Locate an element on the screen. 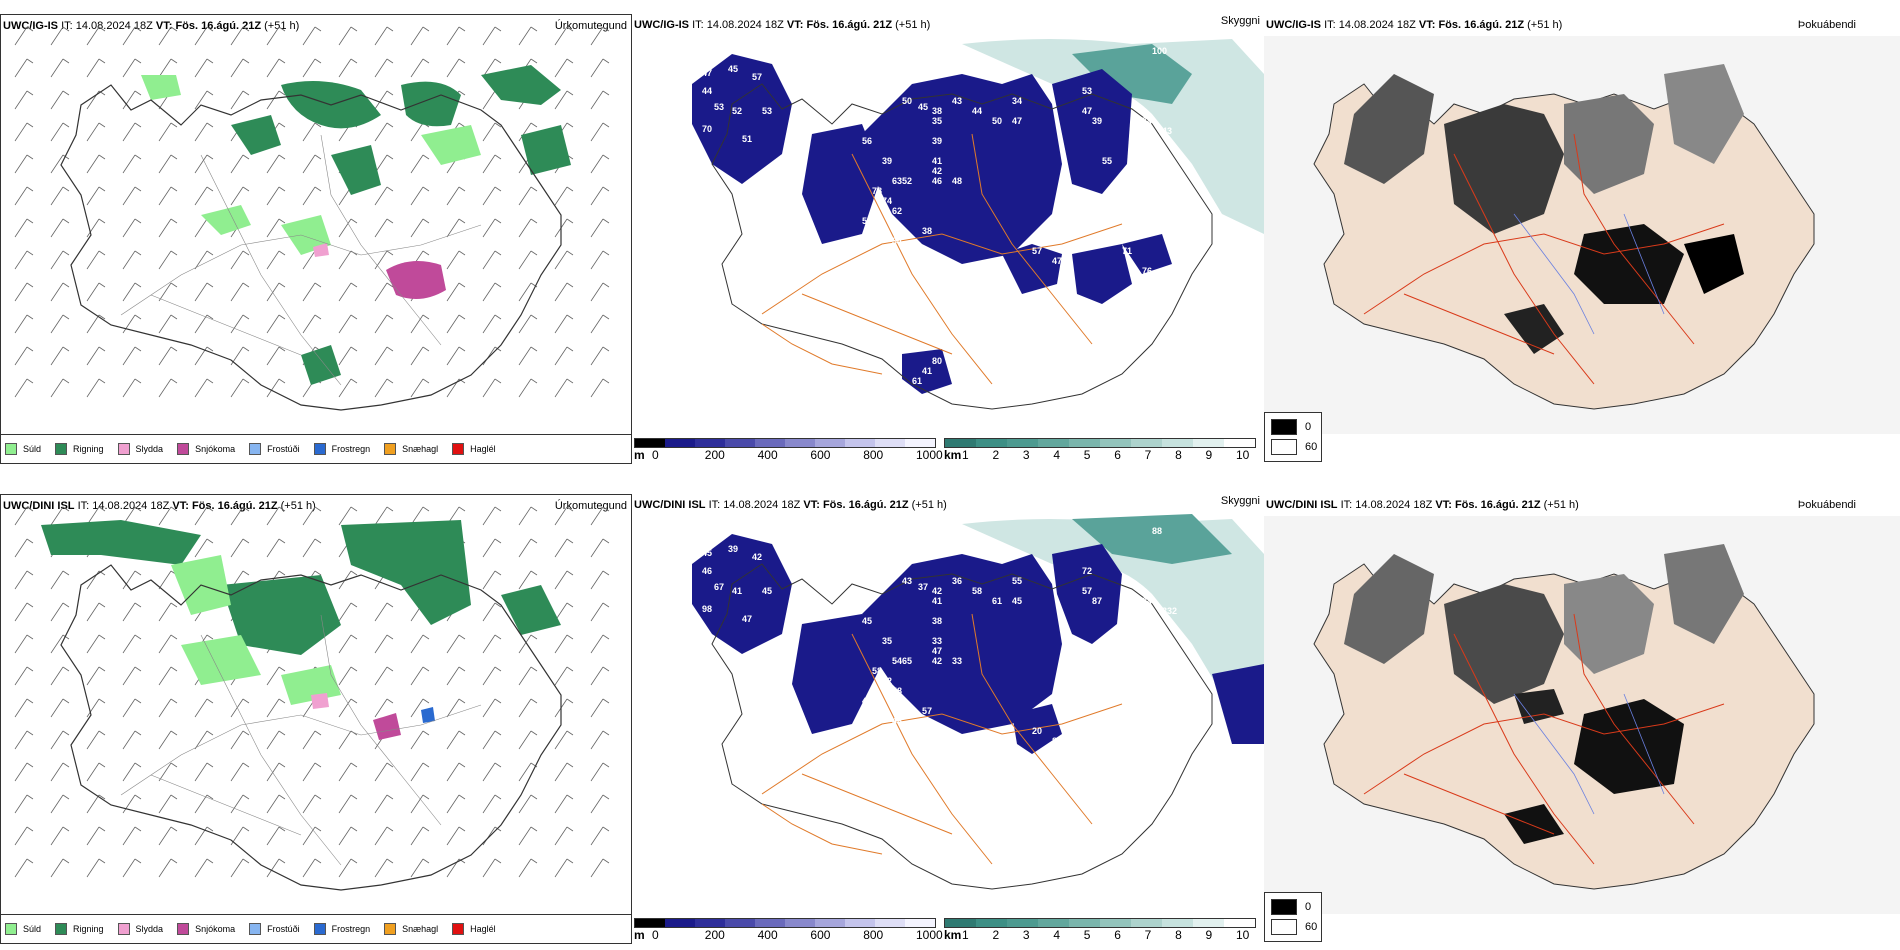  cloud-base-label: 98 is located at coordinates (707, 609).